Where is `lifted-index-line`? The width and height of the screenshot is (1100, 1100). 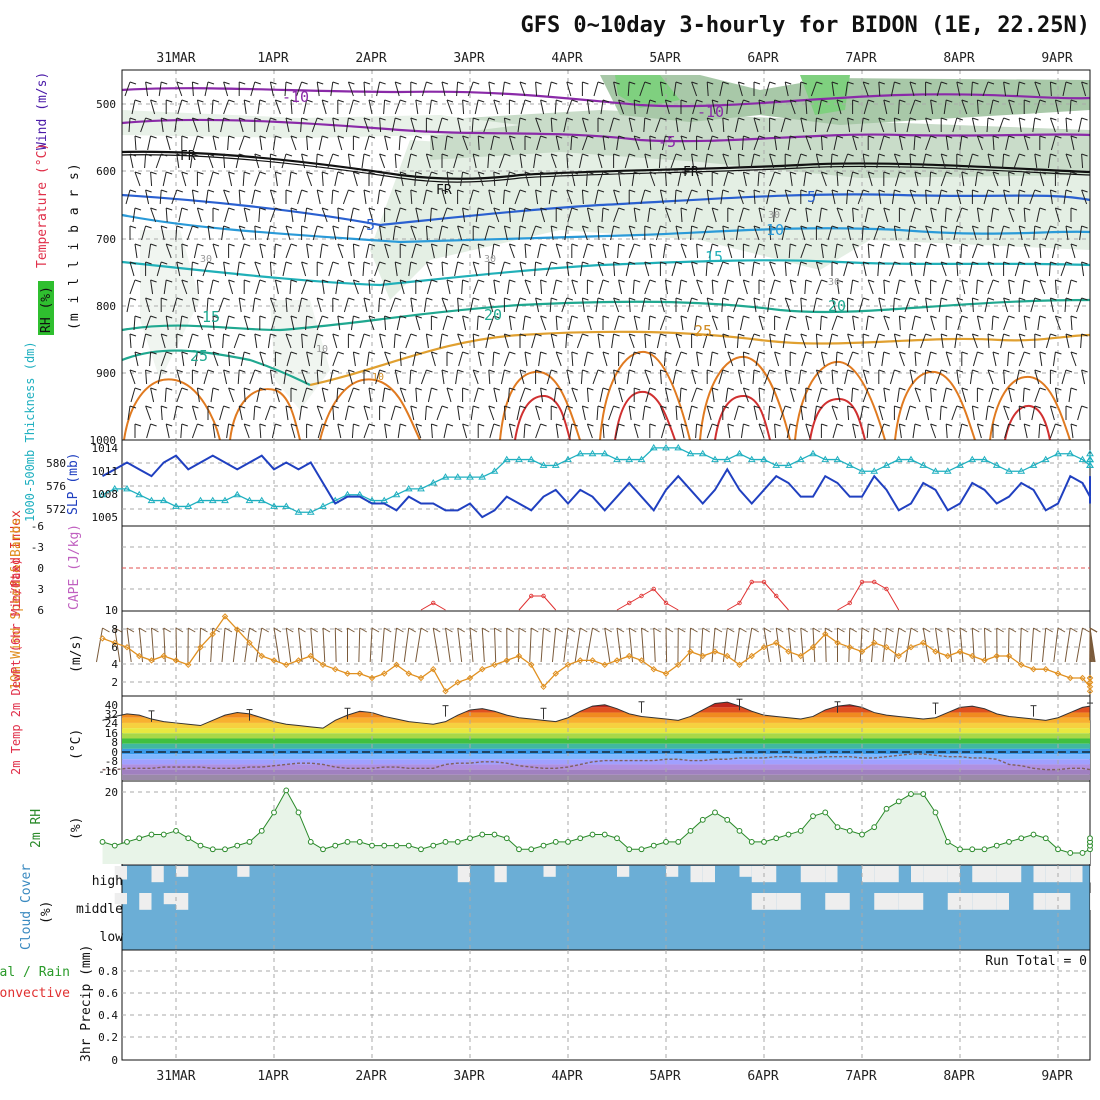 lifted-index-line is located at coordinates (647, 599).